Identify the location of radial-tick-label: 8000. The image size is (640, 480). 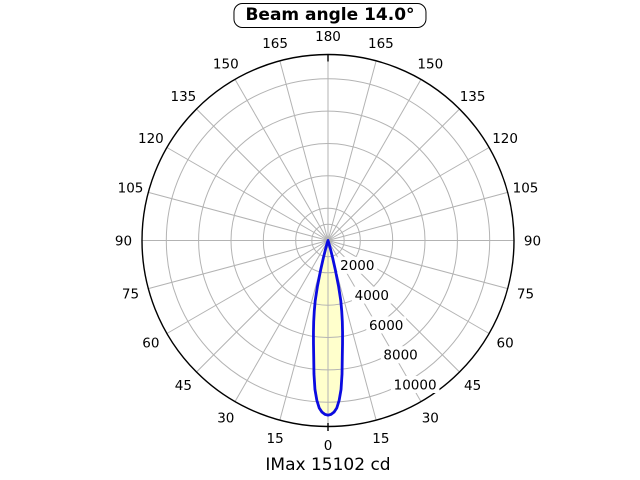
(400, 356).